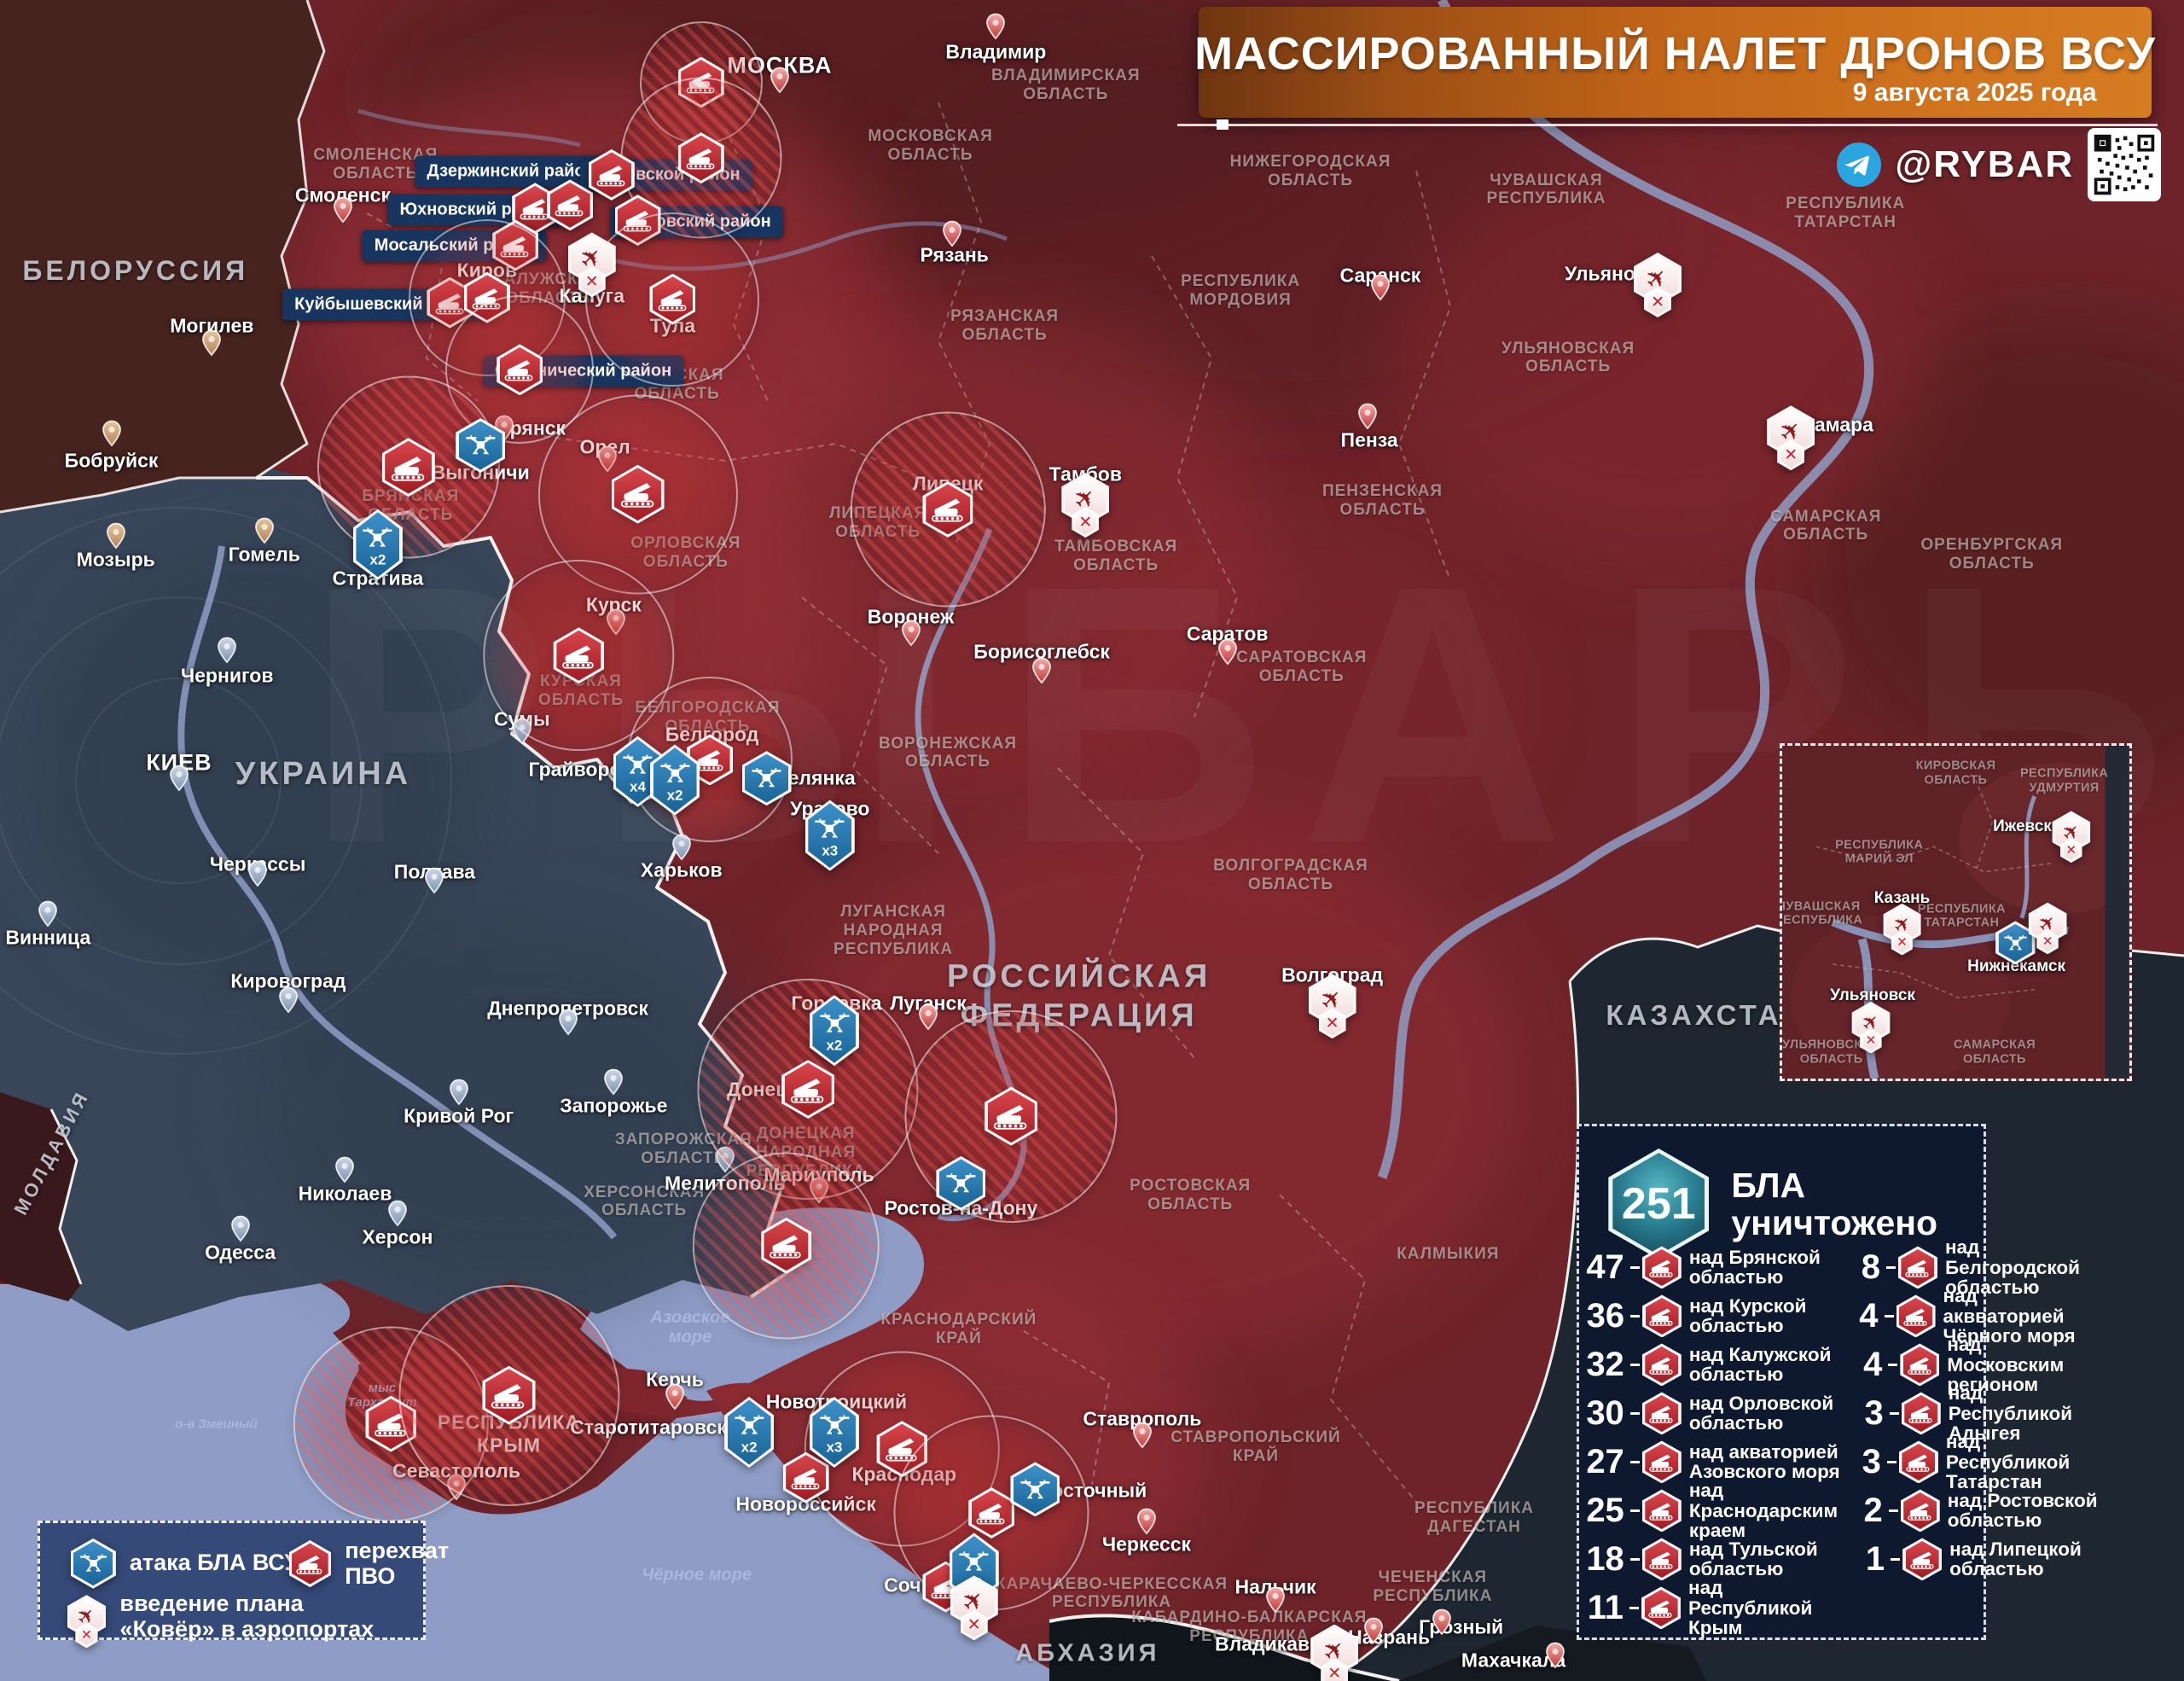 The image size is (2184, 1681). What do you see at coordinates (48, 937) in the screenshot?
I see `city-label: Винница` at bounding box center [48, 937].